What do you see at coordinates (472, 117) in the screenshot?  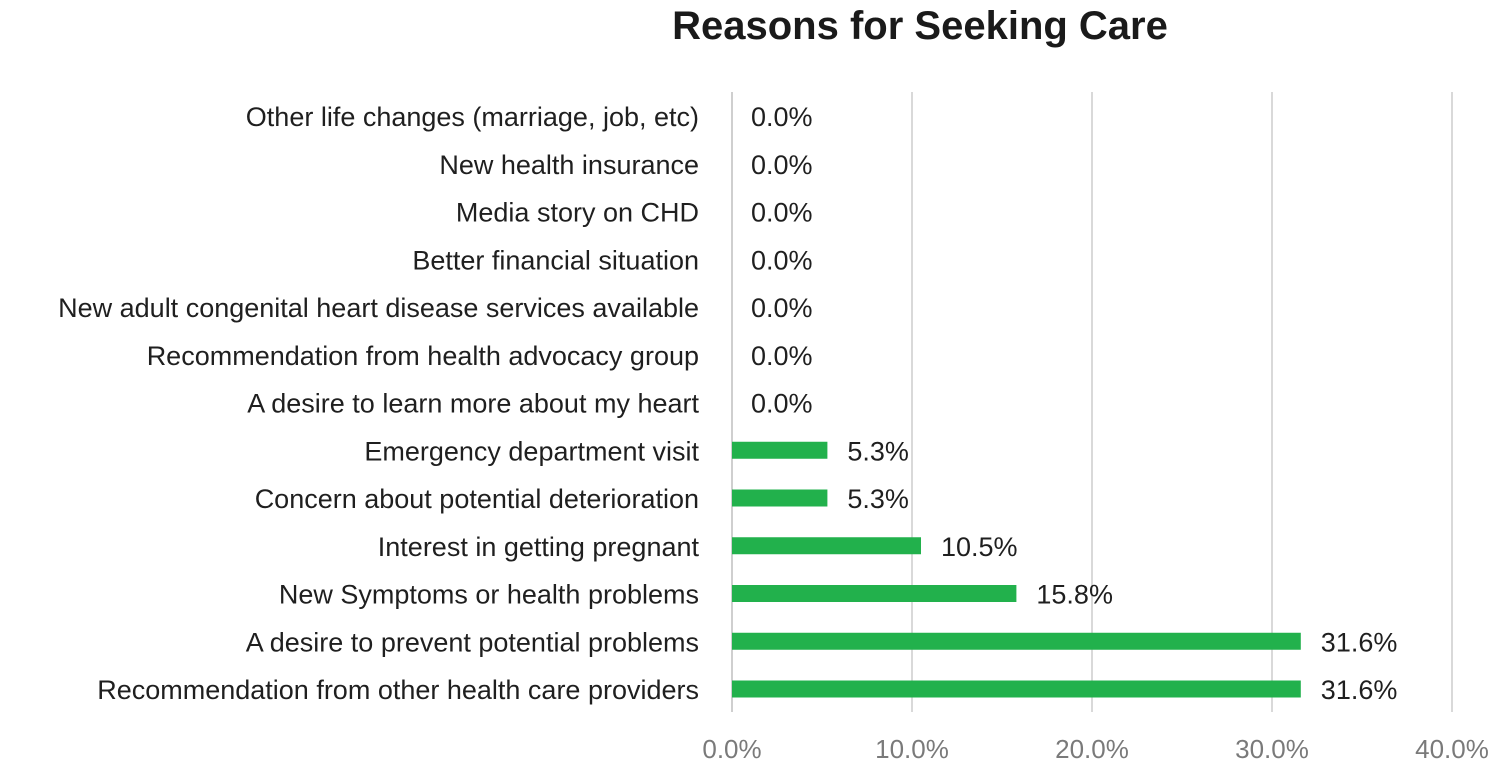 I see `category-label: Other life changes (marriage, job, etc)` at bounding box center [472, 117].